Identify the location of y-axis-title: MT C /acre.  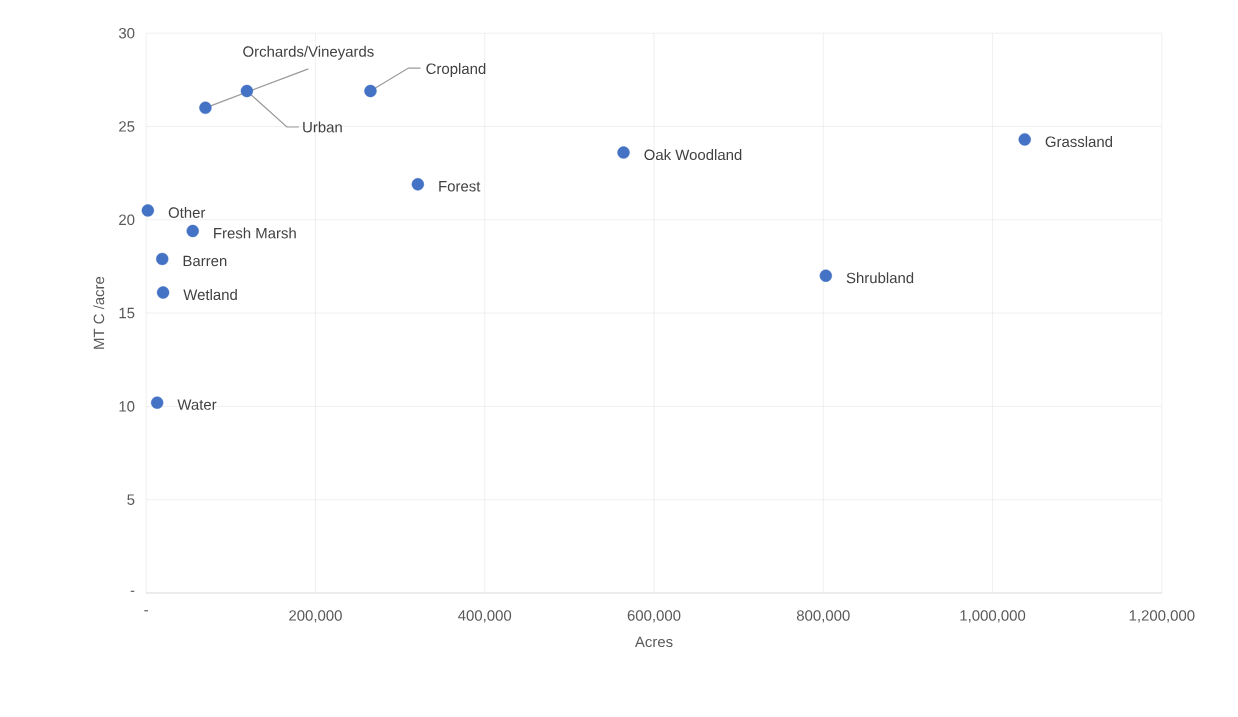
(99, 312).